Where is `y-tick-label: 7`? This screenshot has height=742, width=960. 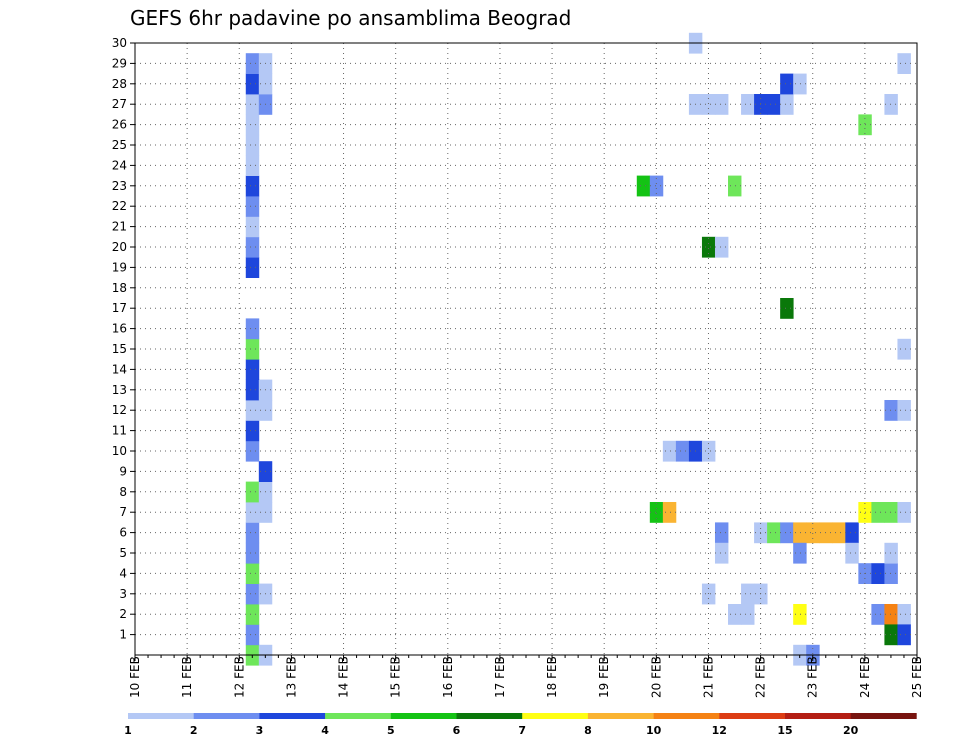 y-tick-label: 7 is located at coordinates (123, 512).